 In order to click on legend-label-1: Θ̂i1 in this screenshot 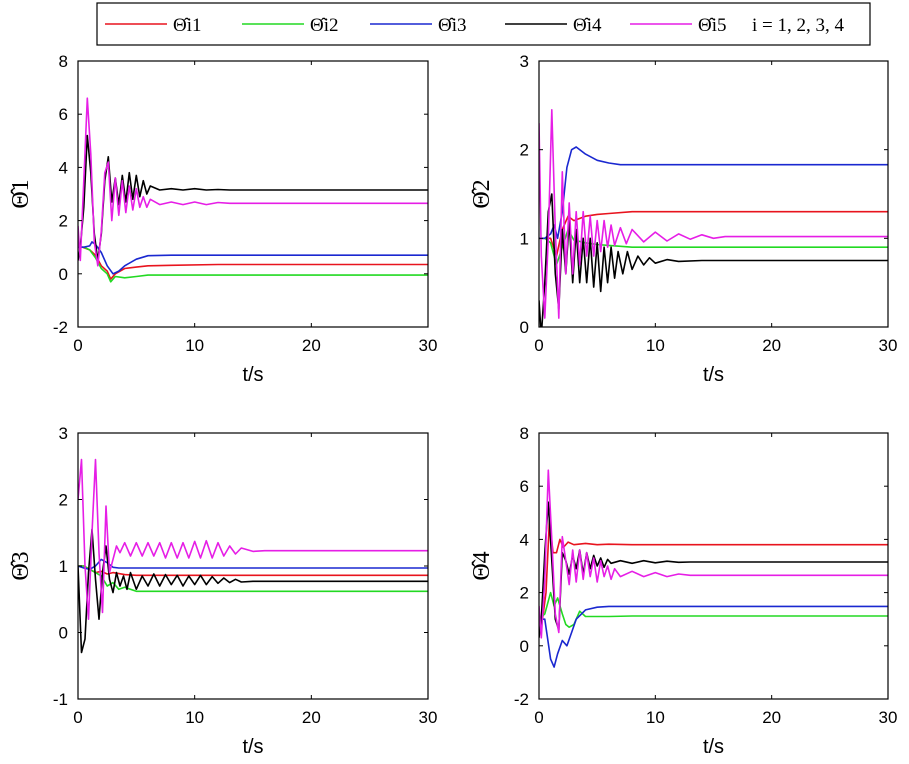, I will do `click(187, 25)`.